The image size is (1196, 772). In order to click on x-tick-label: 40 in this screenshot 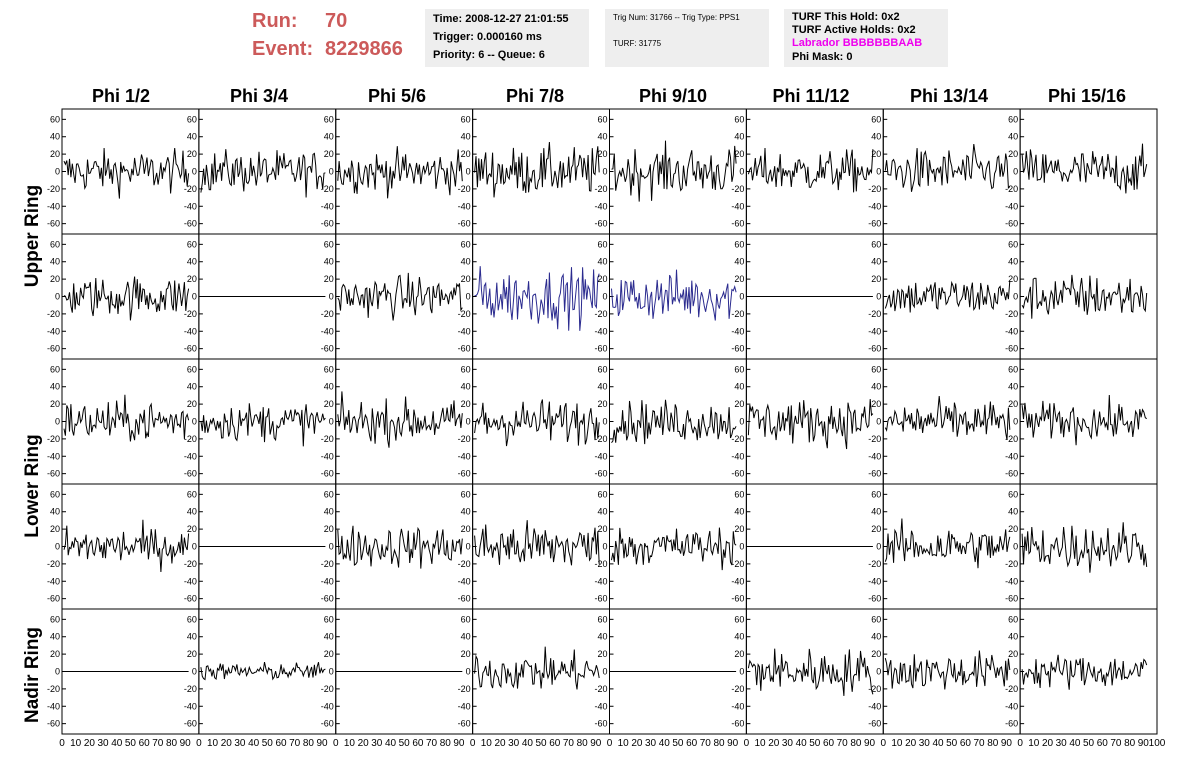, I will do `click(254, 743)`.